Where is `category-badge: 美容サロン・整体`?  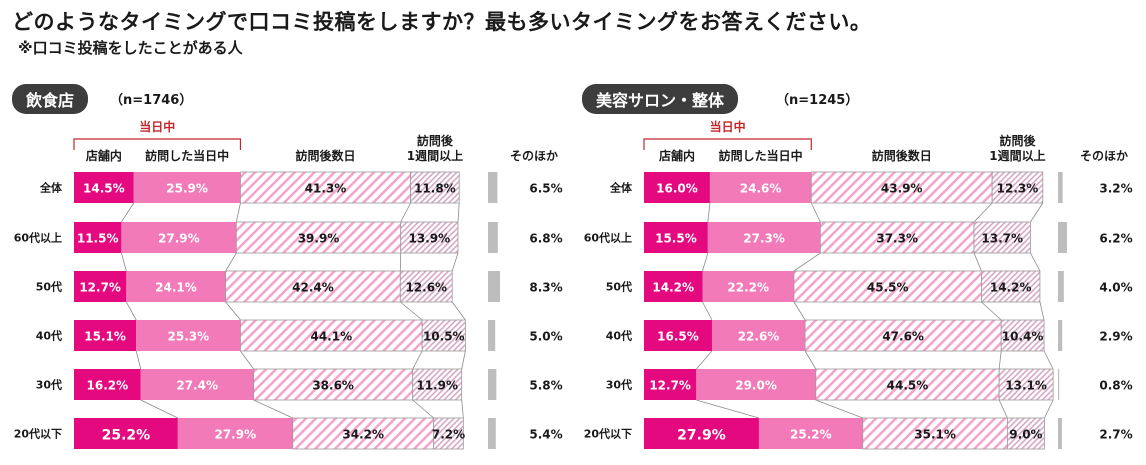 category-badge: 美容サロン・整体 is located at coordinates (660, 99).